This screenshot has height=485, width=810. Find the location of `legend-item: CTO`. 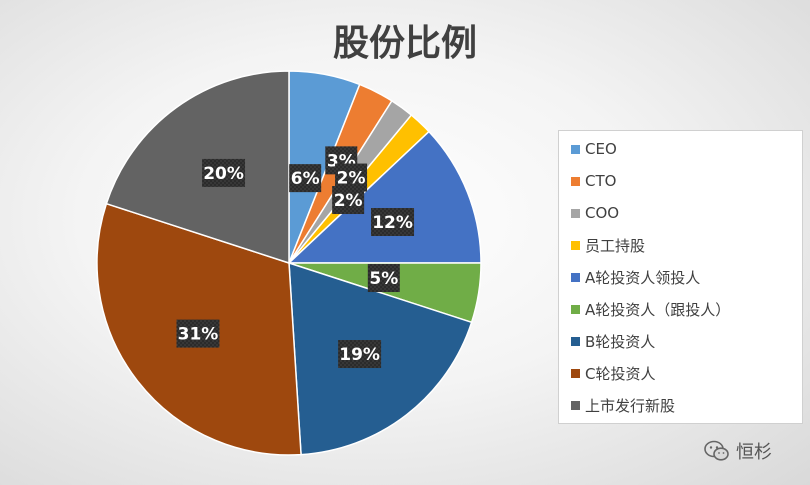

legend-item: CTO is located at coordinates (593, 181).